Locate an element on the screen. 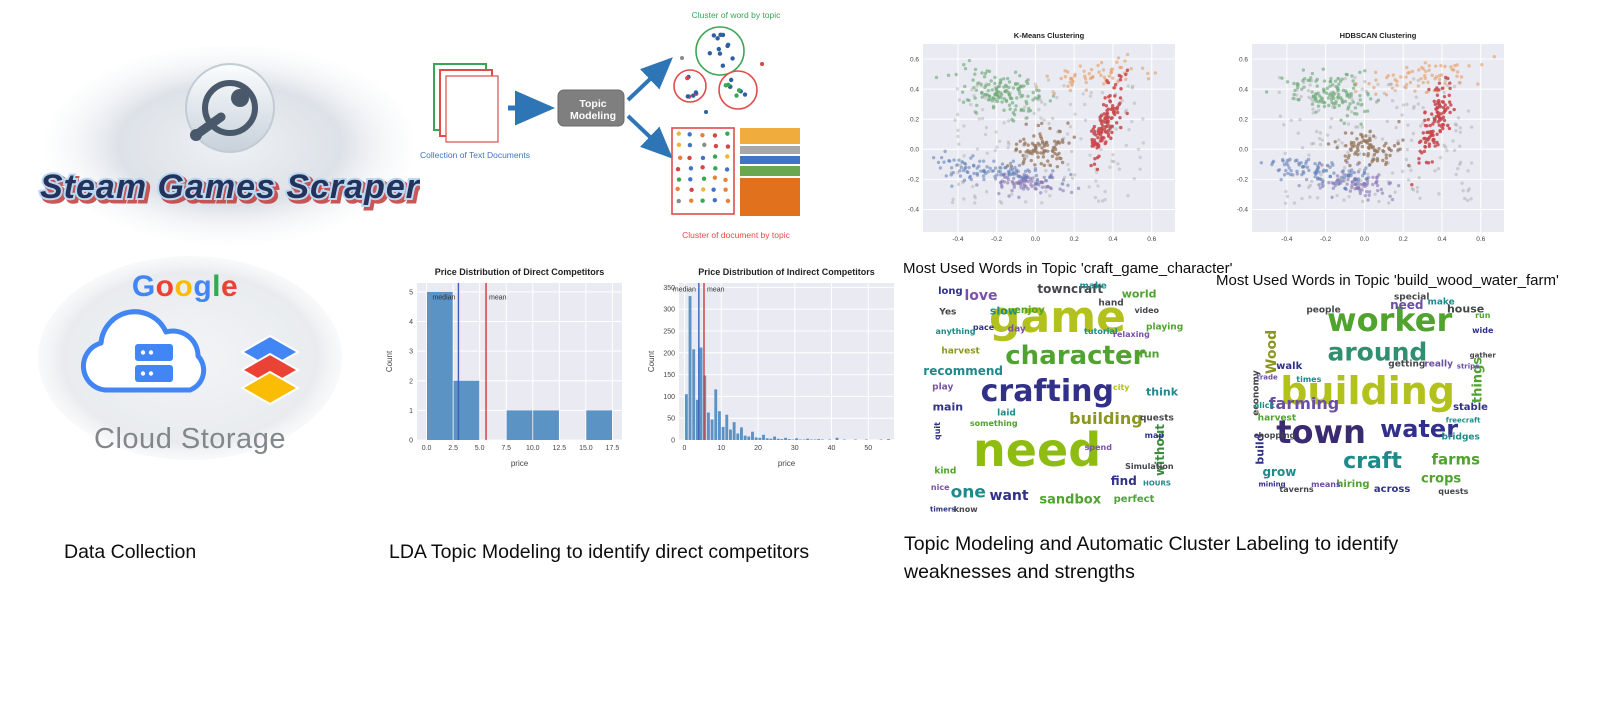 This screenshot has height=714, width=1616. y-axis-label: Count is located at coordinates (651, 361).